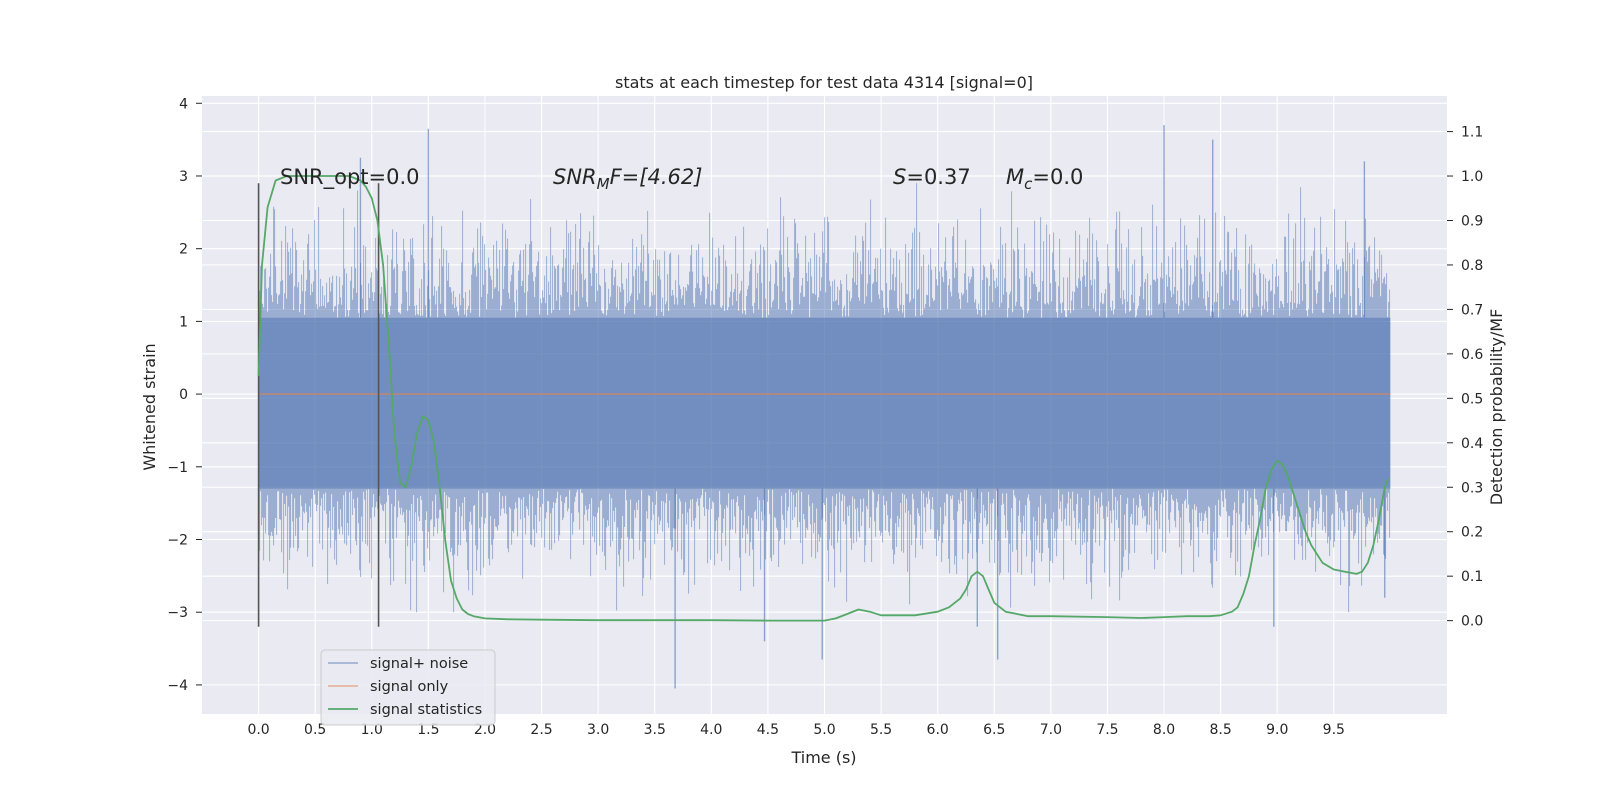 The height and width of the screenshot is (800, 1600). Describe the element at coordinates (1015, 177) in the screenshot. I see `mc-variable: M` at that location.